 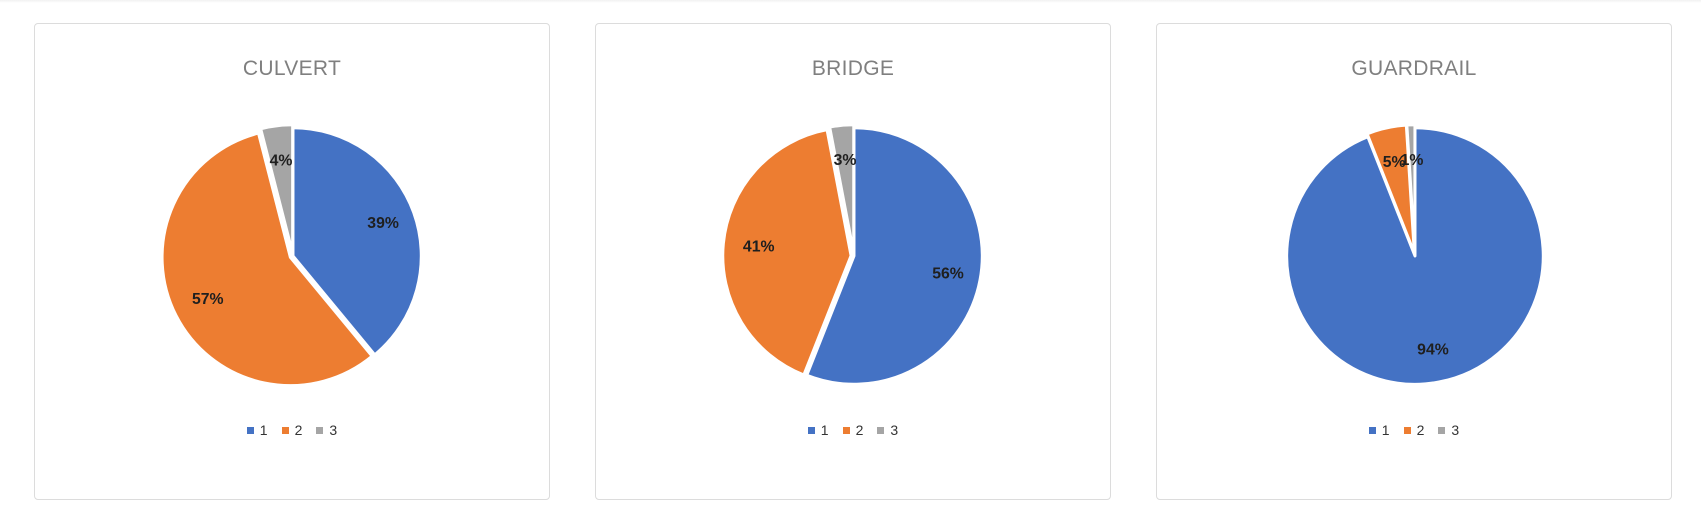 I want to click on chart-title: BRIDGE, so click(x=853, y=68).